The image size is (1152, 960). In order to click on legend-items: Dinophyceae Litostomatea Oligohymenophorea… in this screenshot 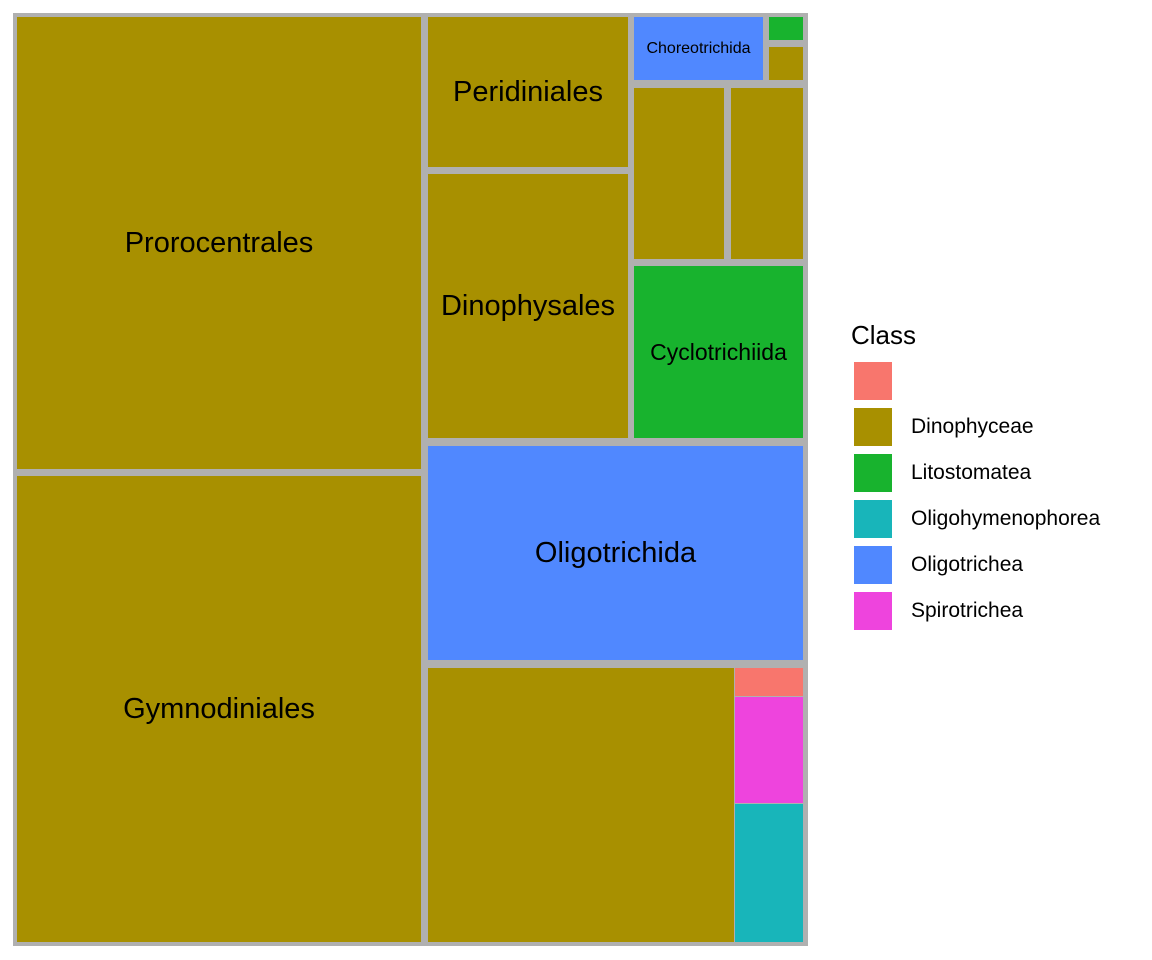, I will do `click(995, 496)`.